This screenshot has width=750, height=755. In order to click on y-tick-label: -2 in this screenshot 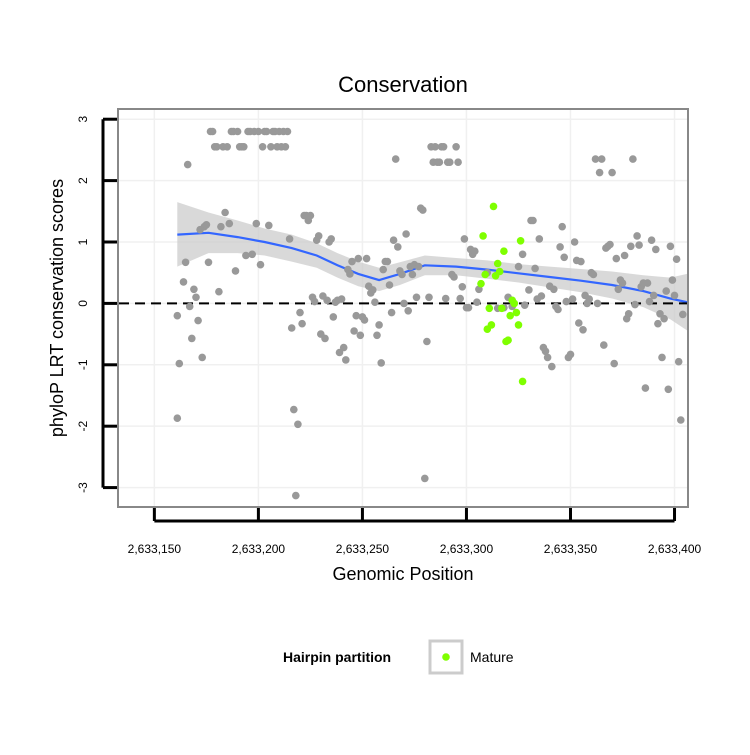, I will do `click(83, 426)`.